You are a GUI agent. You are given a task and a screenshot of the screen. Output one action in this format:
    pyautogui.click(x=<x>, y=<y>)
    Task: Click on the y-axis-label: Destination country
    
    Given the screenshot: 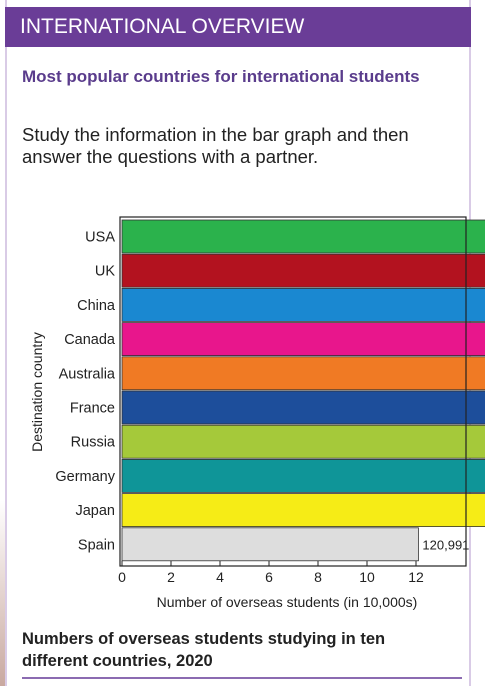 What is the action you would take?
    pyautogui.click(x=37, y=392)
    